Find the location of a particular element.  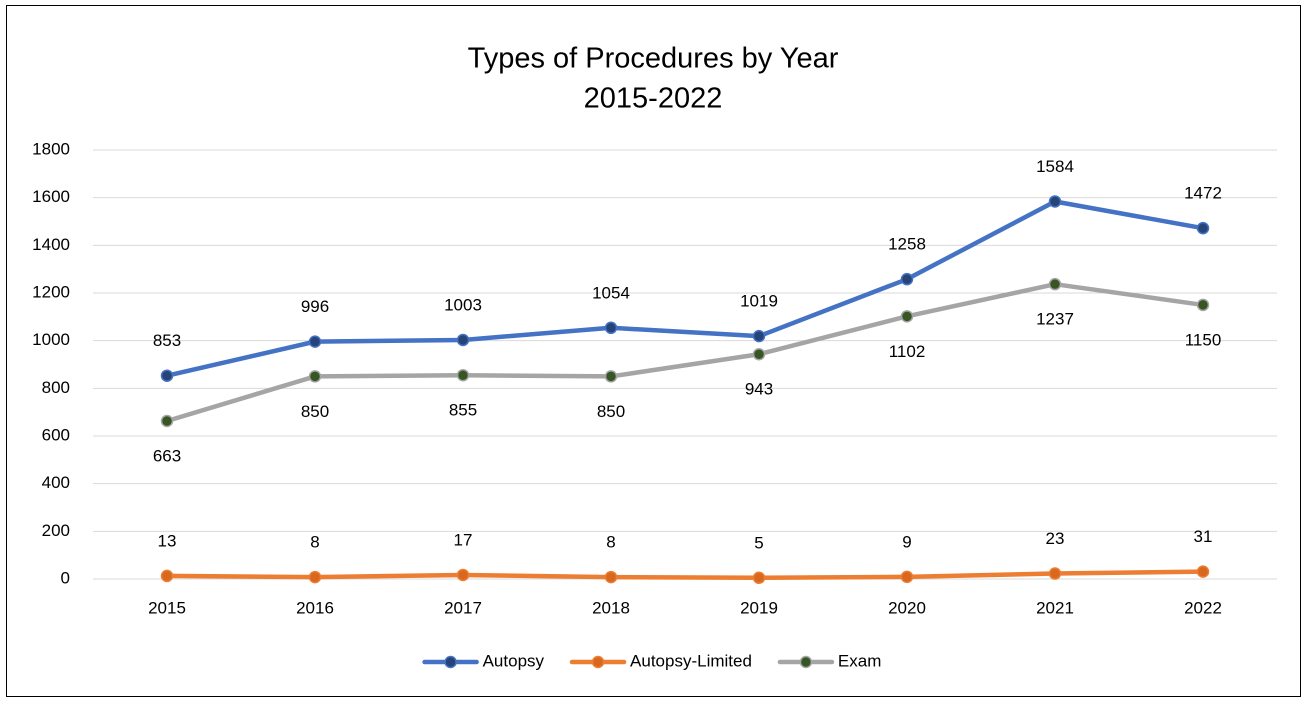

data-label: 1019 is located at coordinates (759, 301).